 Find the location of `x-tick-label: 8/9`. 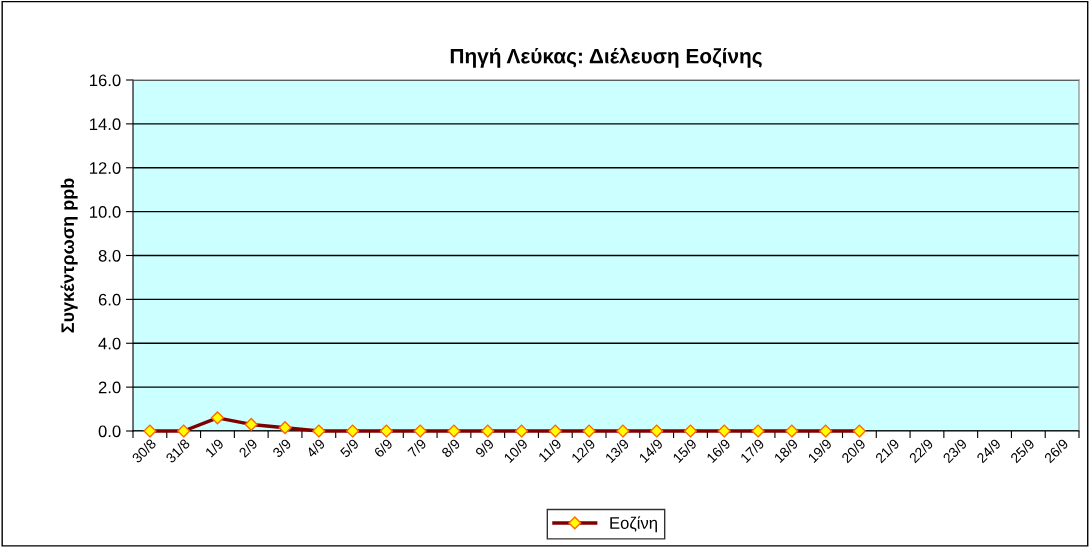

x-tick-label: 8/9 is located at coordinates (450, 448).